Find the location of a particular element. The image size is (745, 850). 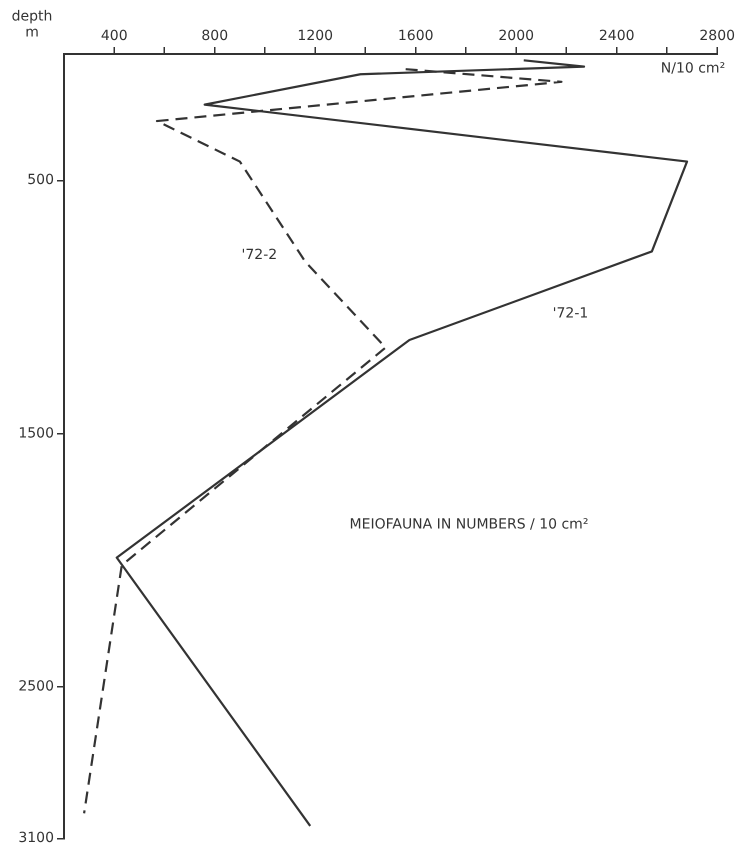

x-tick-label: 2800 is located at coordinates (717, 36).